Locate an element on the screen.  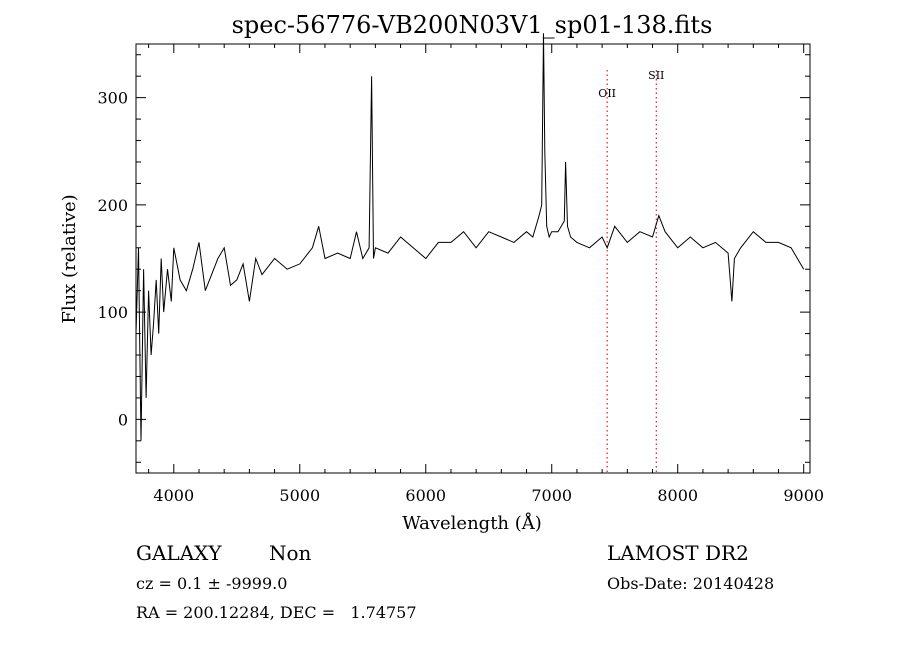
y-tick-label: 200 is located at coordinates (112, 205).